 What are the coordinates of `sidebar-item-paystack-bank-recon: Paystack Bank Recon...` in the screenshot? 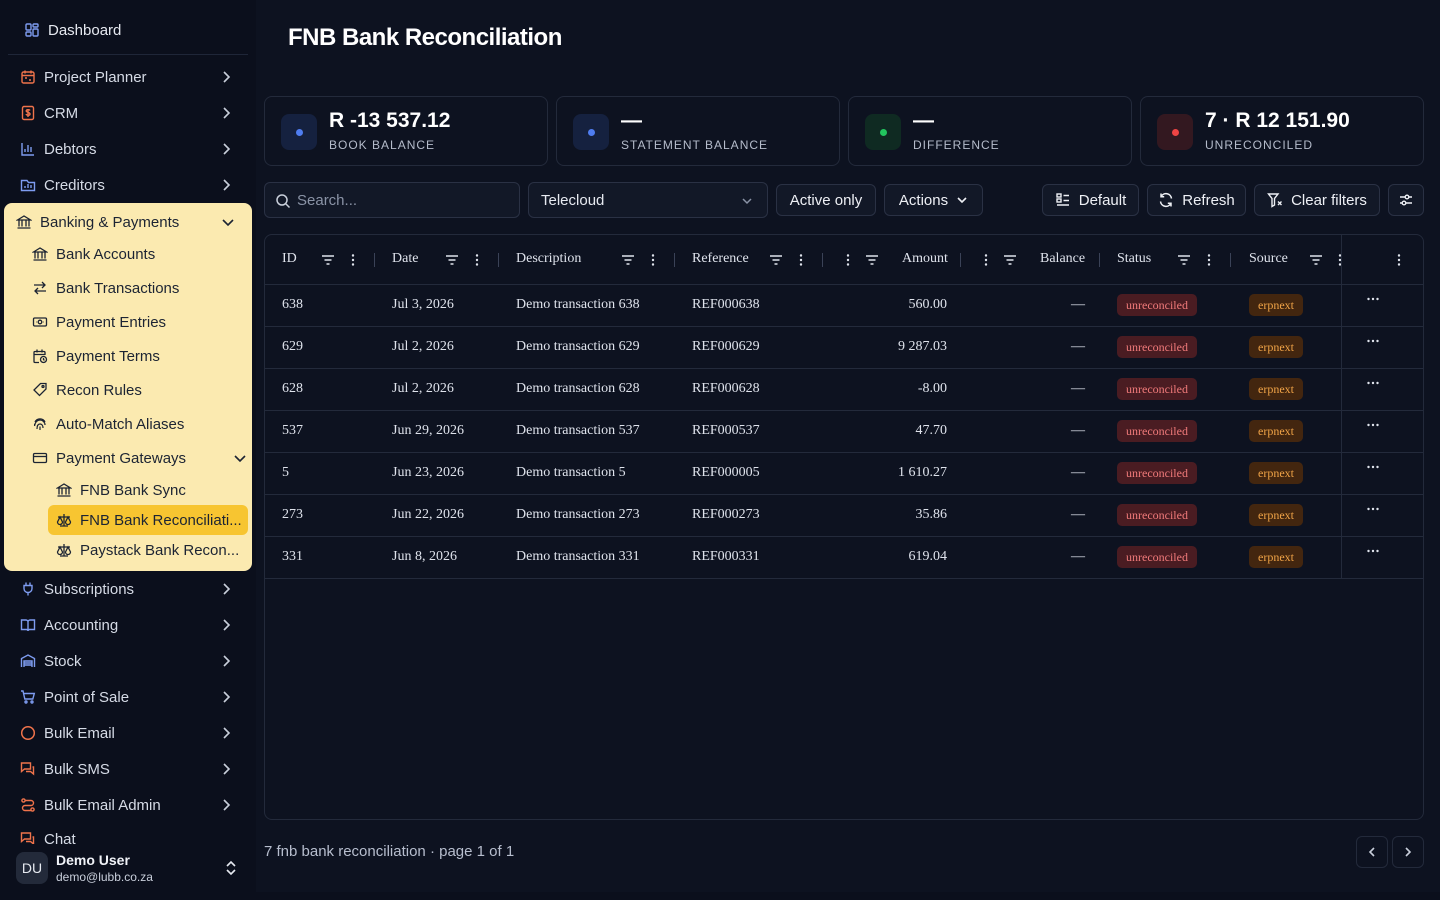 It's located at (148, 550).